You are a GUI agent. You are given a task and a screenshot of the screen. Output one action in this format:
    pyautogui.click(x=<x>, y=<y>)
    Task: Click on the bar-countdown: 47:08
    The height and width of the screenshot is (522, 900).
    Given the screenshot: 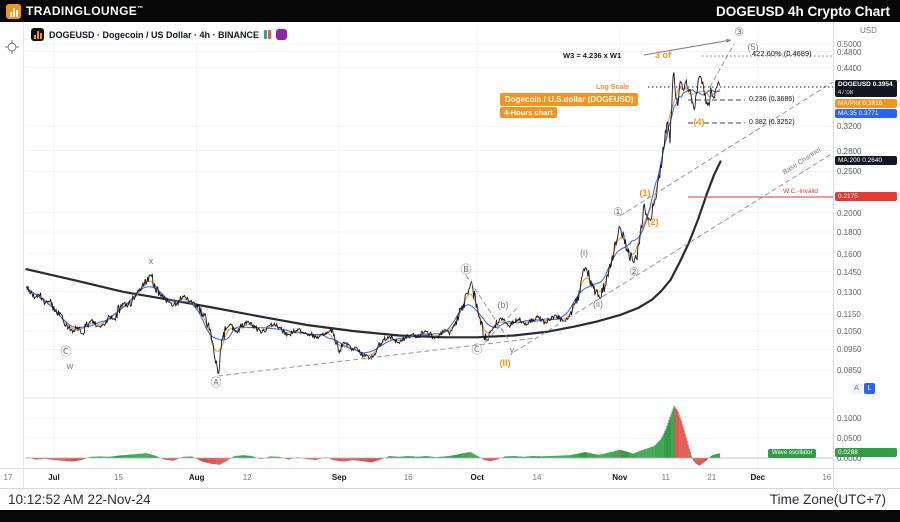 What is the action you would take?
    pyautogui.click(x=846, y=93)
    